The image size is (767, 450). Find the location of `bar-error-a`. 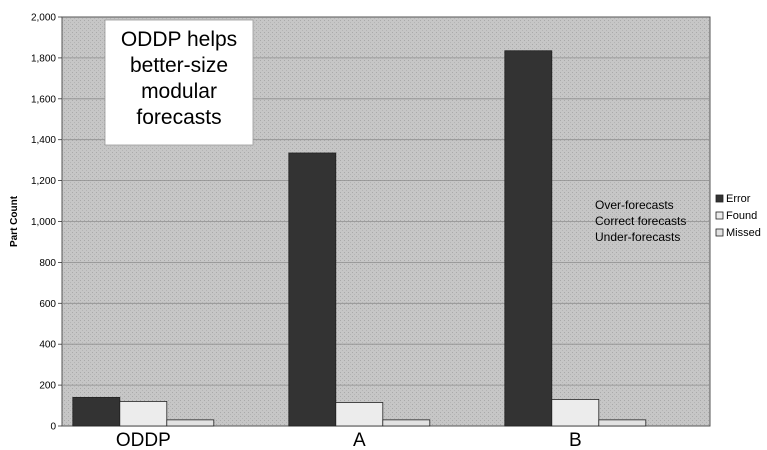

bar-error-a is located at coordinates (312, 289).